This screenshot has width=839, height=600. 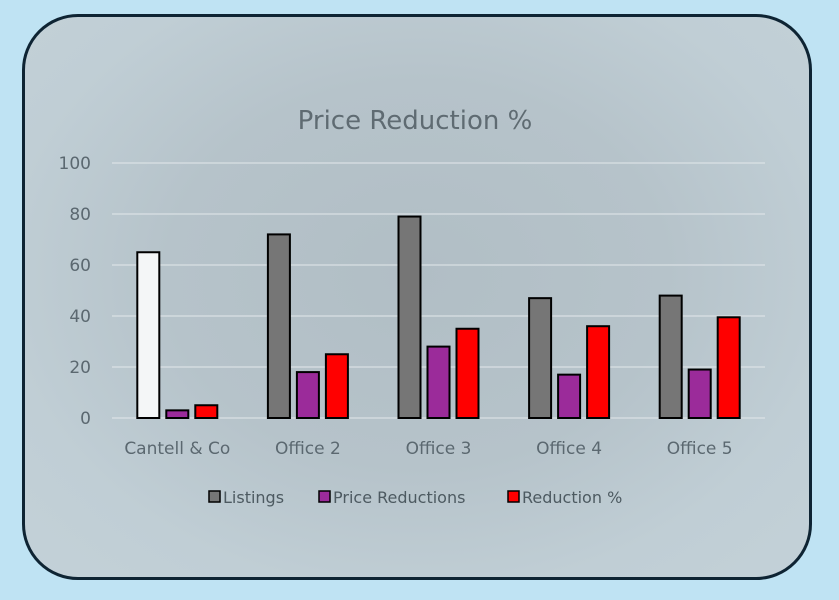 I want to click on legend-swatch-listings, so click(x=214, y=496).